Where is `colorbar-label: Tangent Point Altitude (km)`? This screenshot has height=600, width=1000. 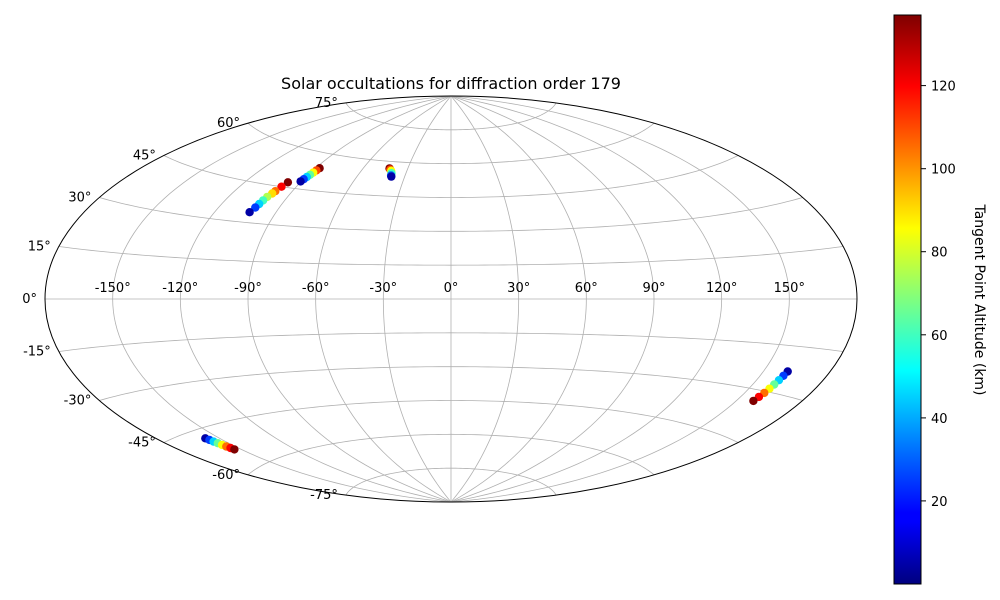
colorbar-label: Tangent Point Altitude (km) is located at coordinates (979, 299).